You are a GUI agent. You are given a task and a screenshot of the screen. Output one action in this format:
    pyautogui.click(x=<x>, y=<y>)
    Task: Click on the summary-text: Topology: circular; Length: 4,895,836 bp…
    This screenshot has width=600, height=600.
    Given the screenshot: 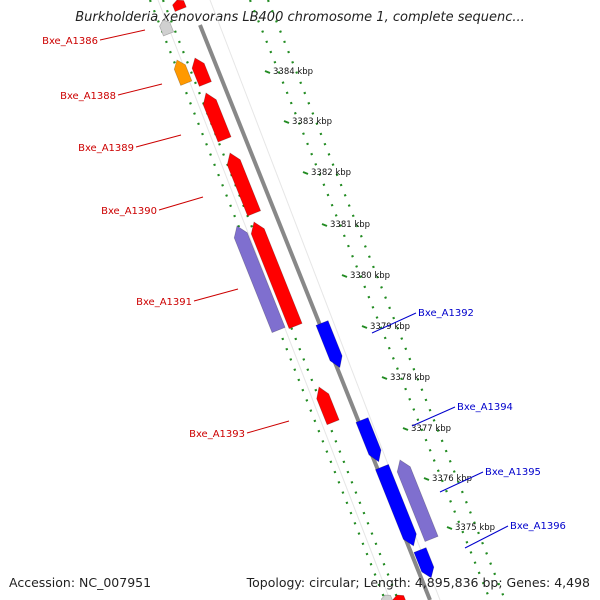 What is the action you would take?
    pyautogui.click(x=418, y=582)
    